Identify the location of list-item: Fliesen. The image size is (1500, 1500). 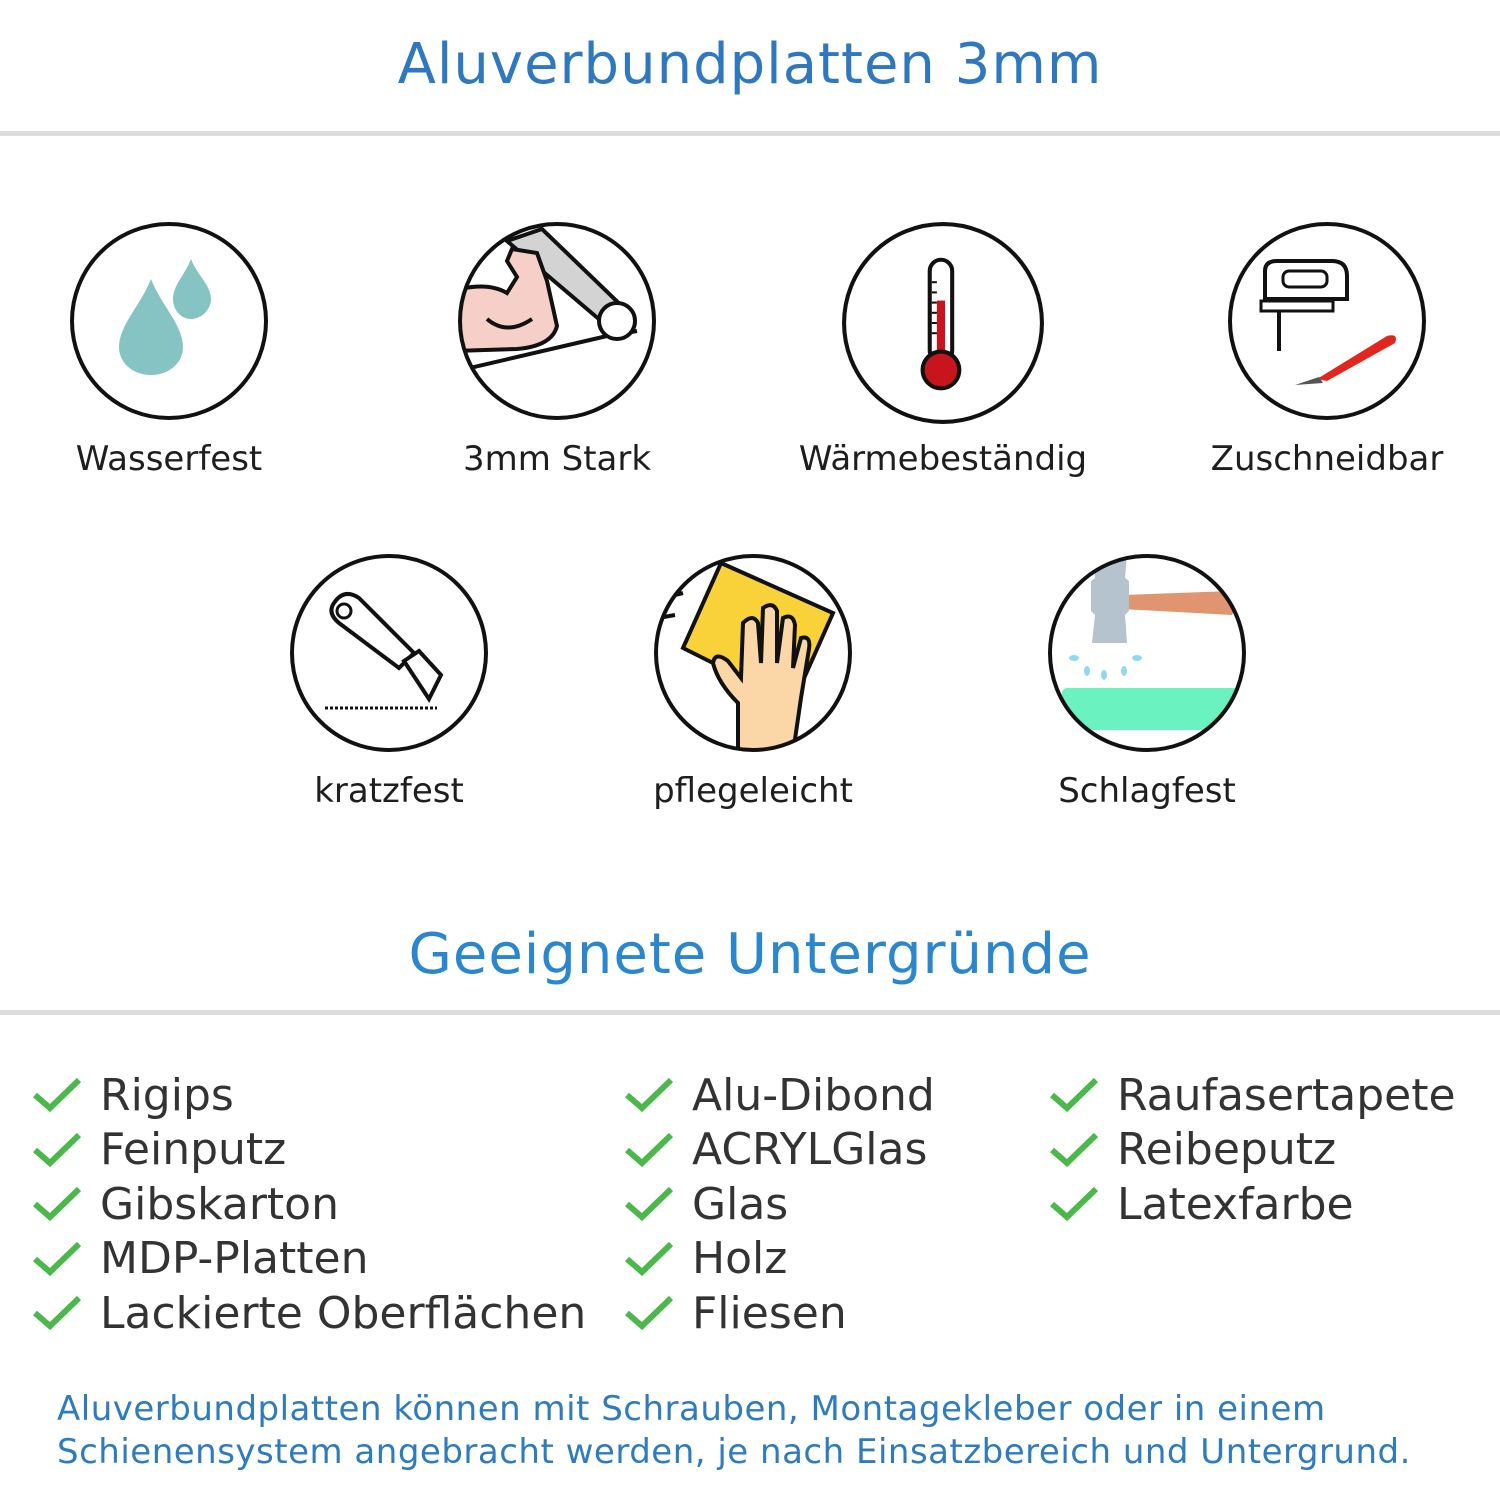
(779, 1313).